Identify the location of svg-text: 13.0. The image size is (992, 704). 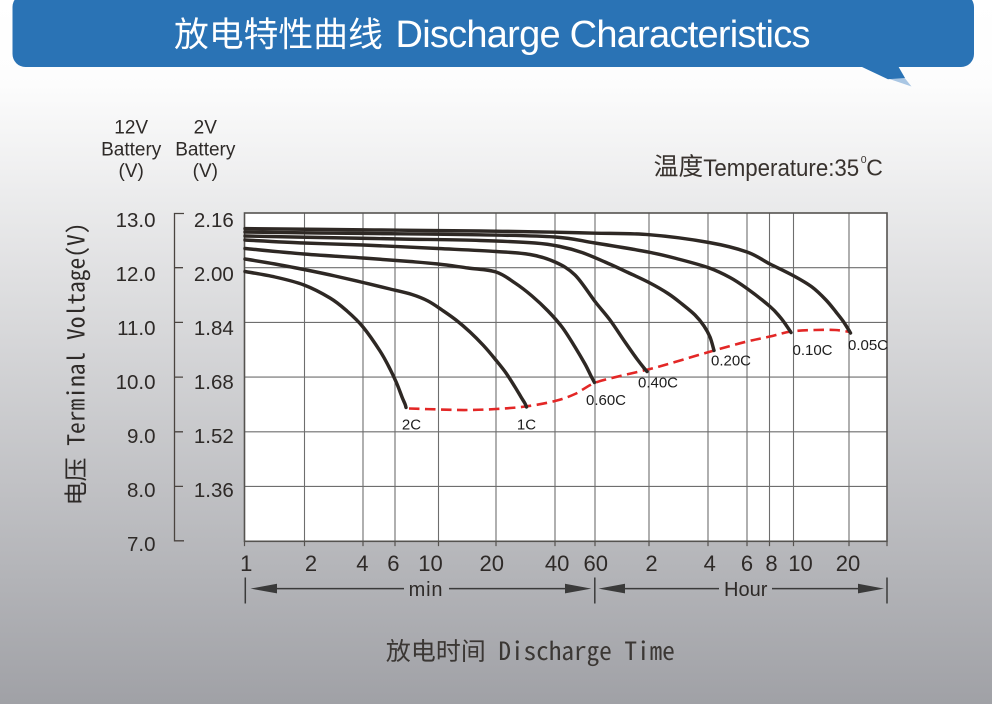
(136, 220).